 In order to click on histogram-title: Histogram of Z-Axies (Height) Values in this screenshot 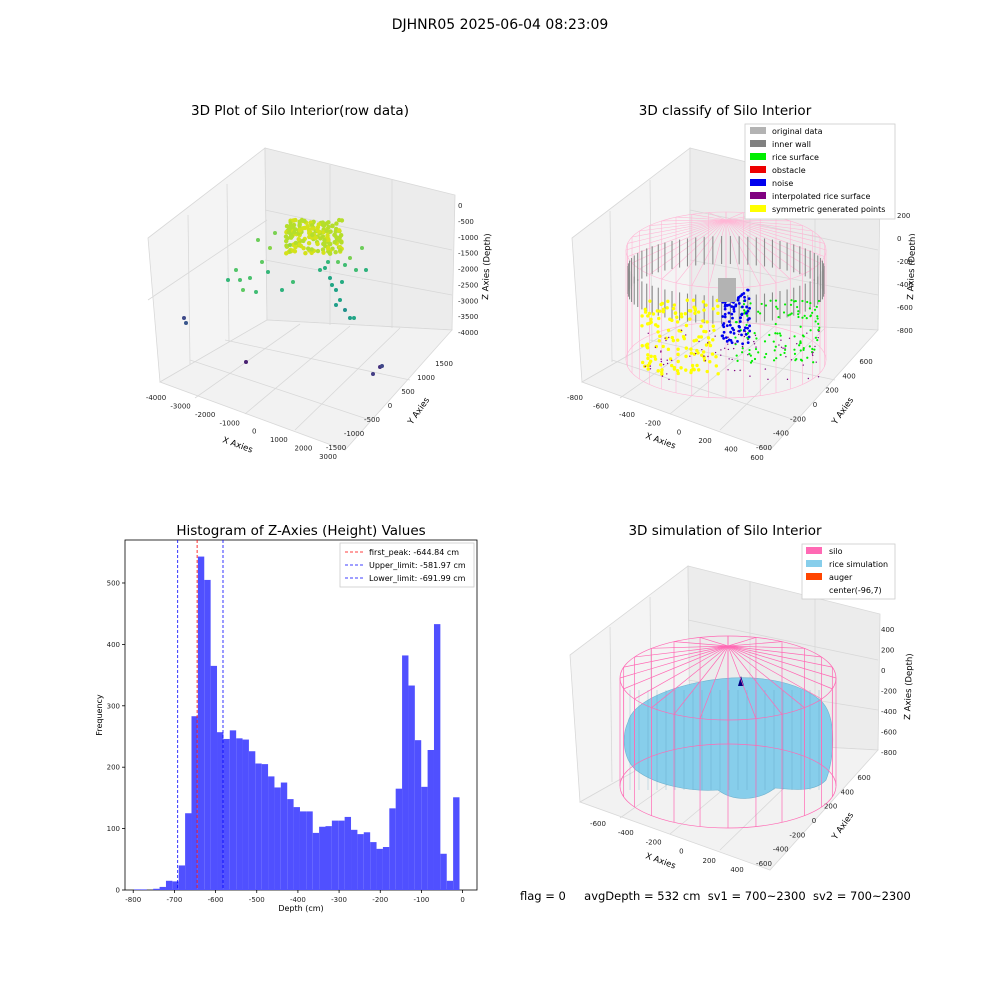, I will do `click(301, 531)`.